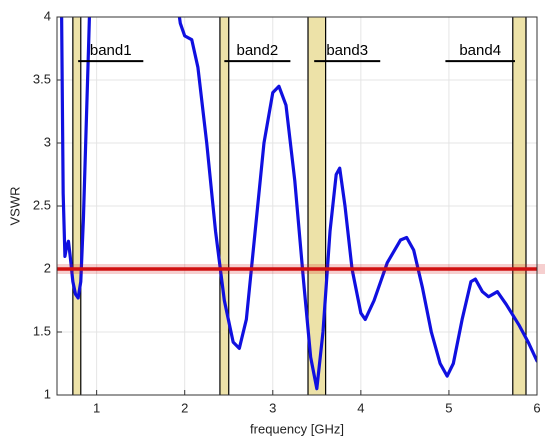  What do you see at coordinates (347, 50) in the screenshot?
I see `band-label: band3` at bounding box center [347, 50].